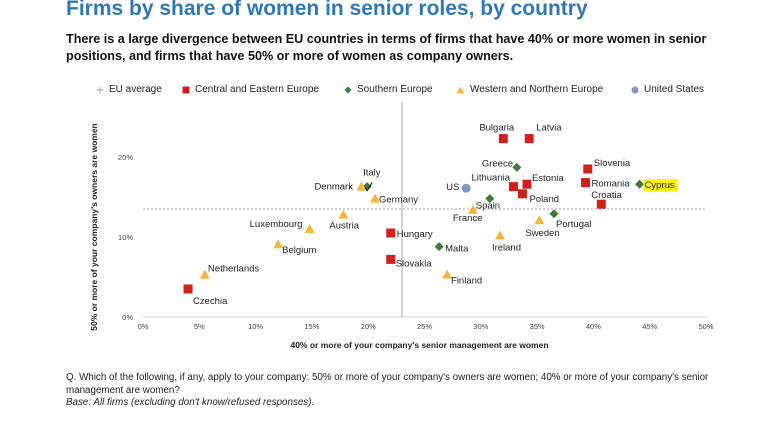  I want to click on point-hungary, so click(391, 233).